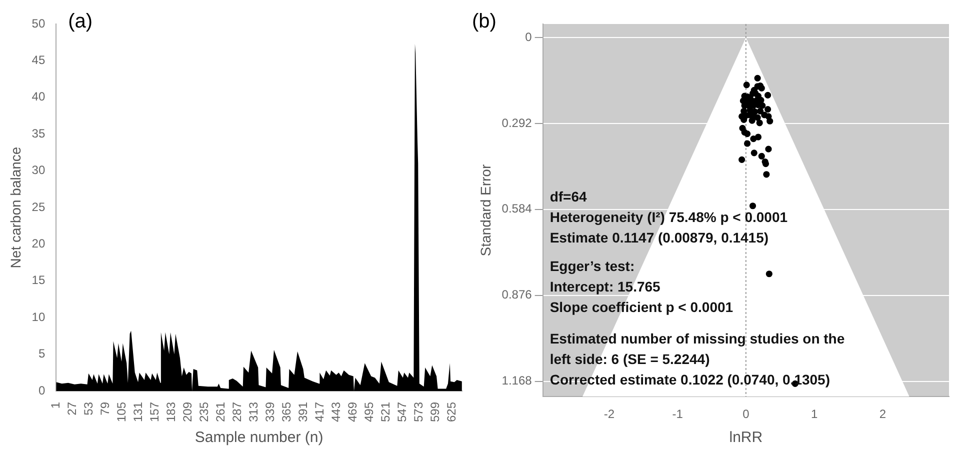  Describe the element at coordinates (287, 412) in the screenshot. I see `x-tick-label: 365` at that location.